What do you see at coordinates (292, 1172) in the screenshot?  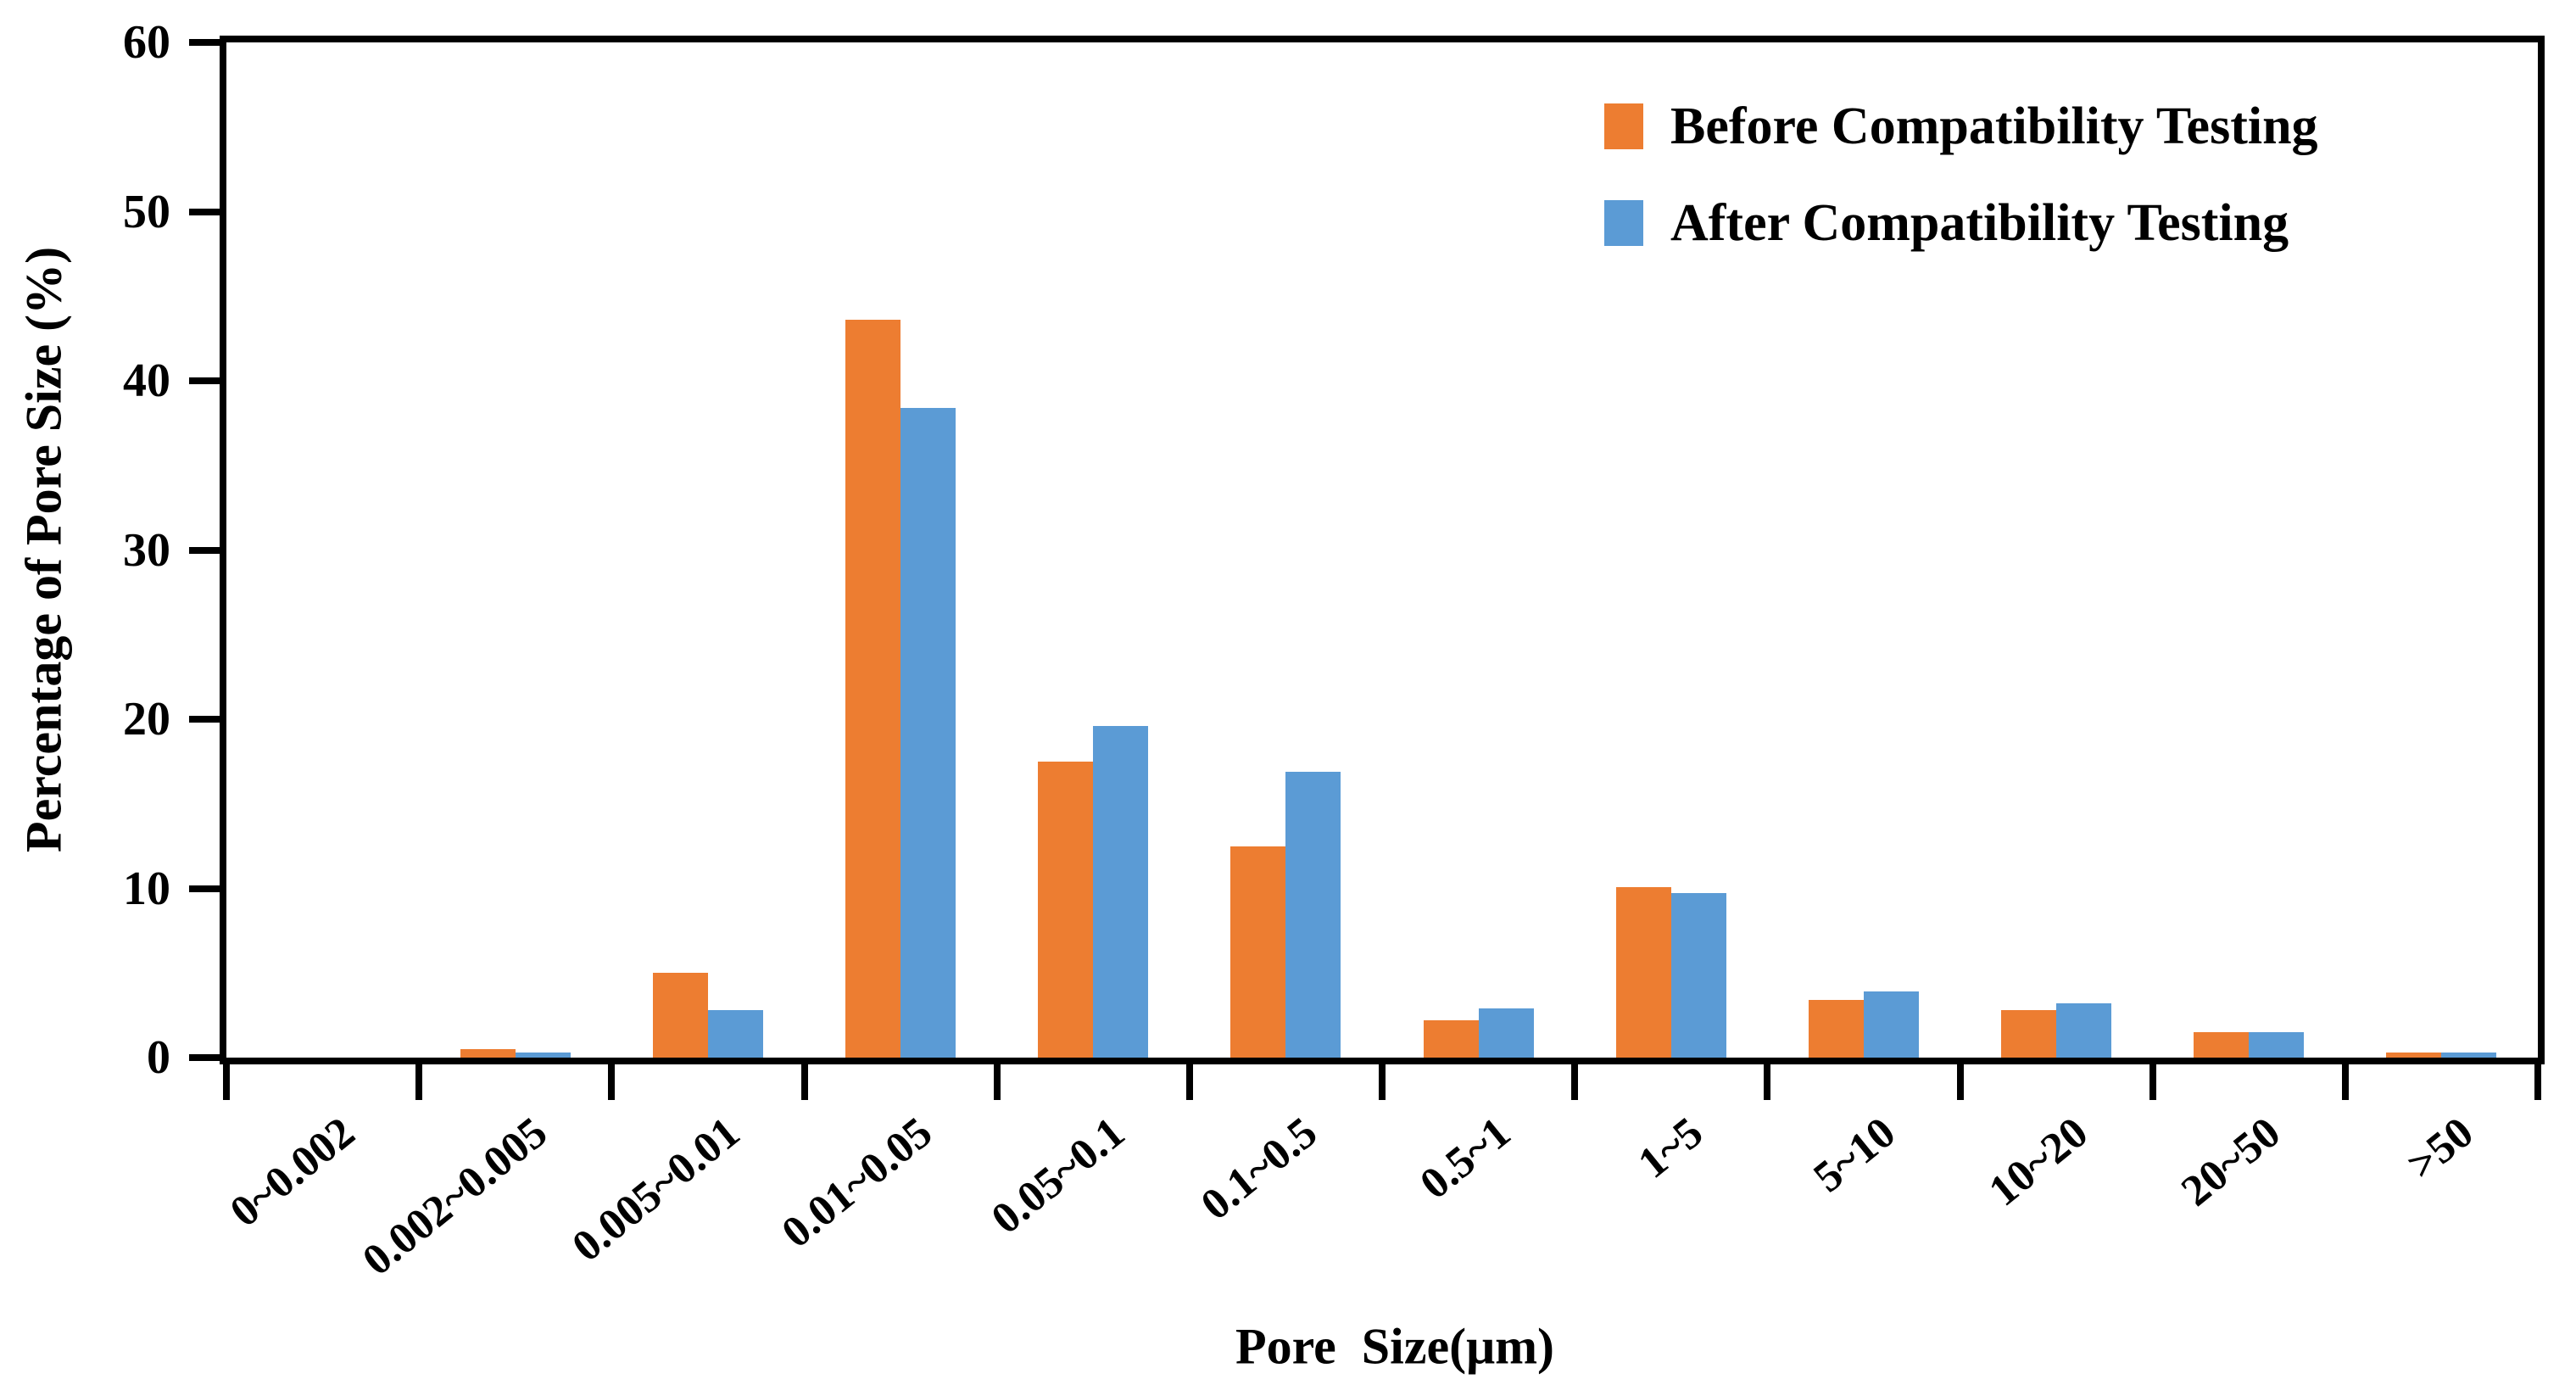 I see `x-tick-label-0~0.002: 0~0.002` at bounding box center [292, 1172].